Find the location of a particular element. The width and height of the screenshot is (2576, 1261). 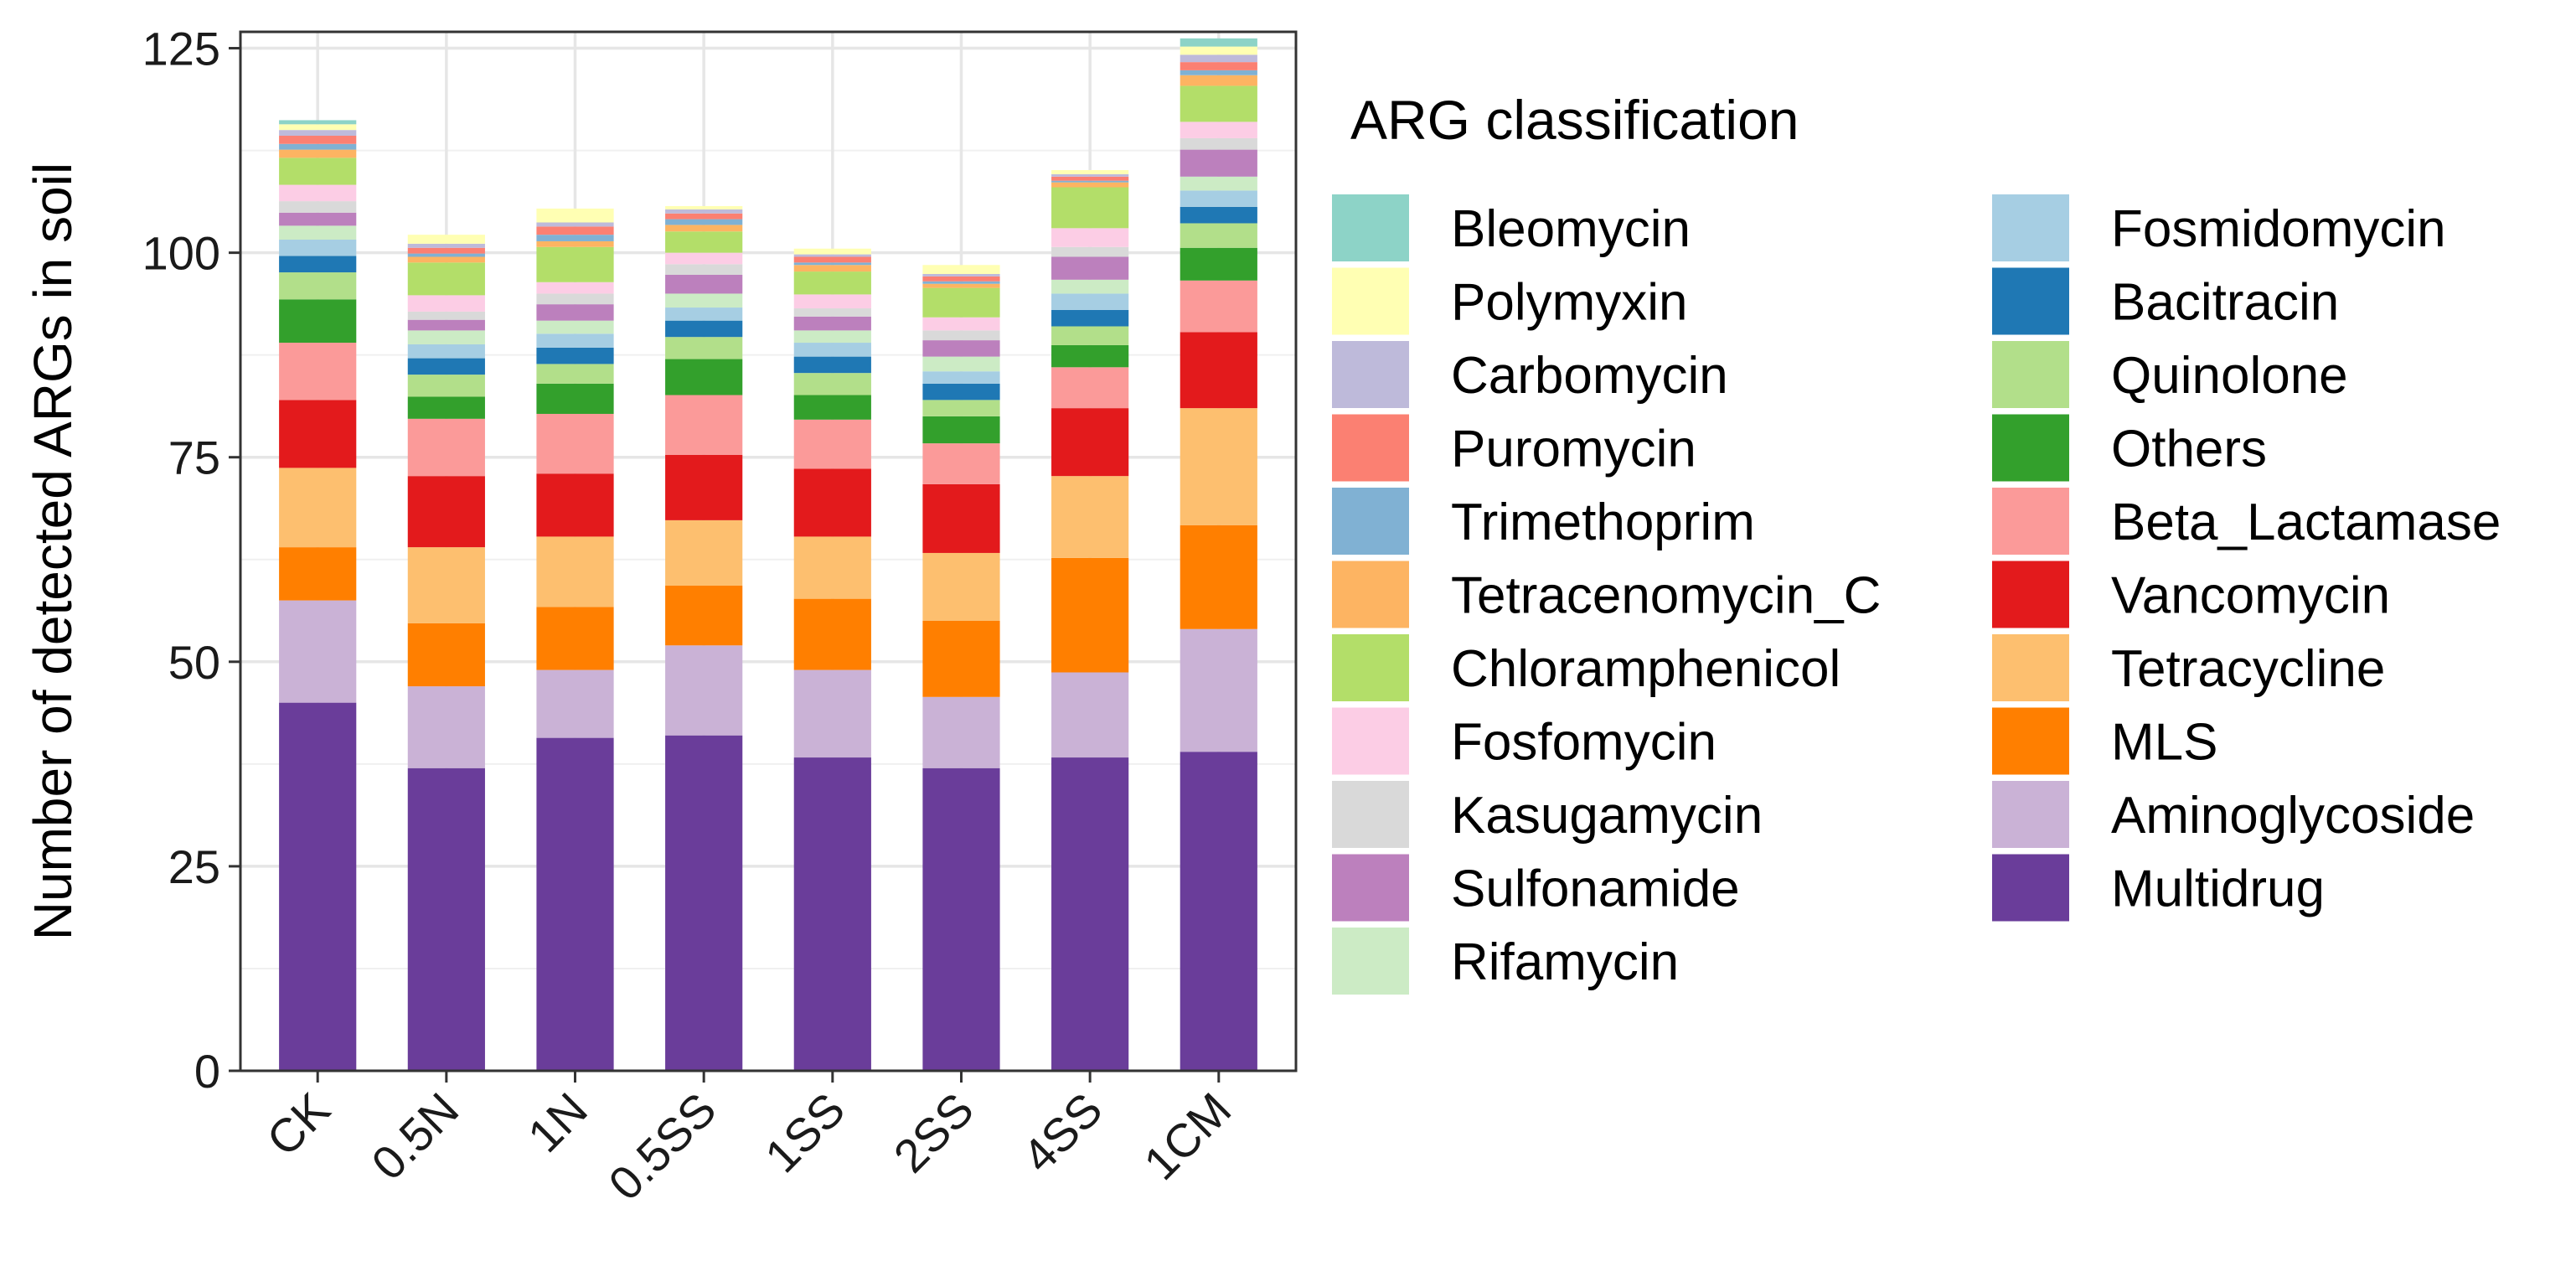

legend-label: Carbomycin is located at coordinates (1589, 376).